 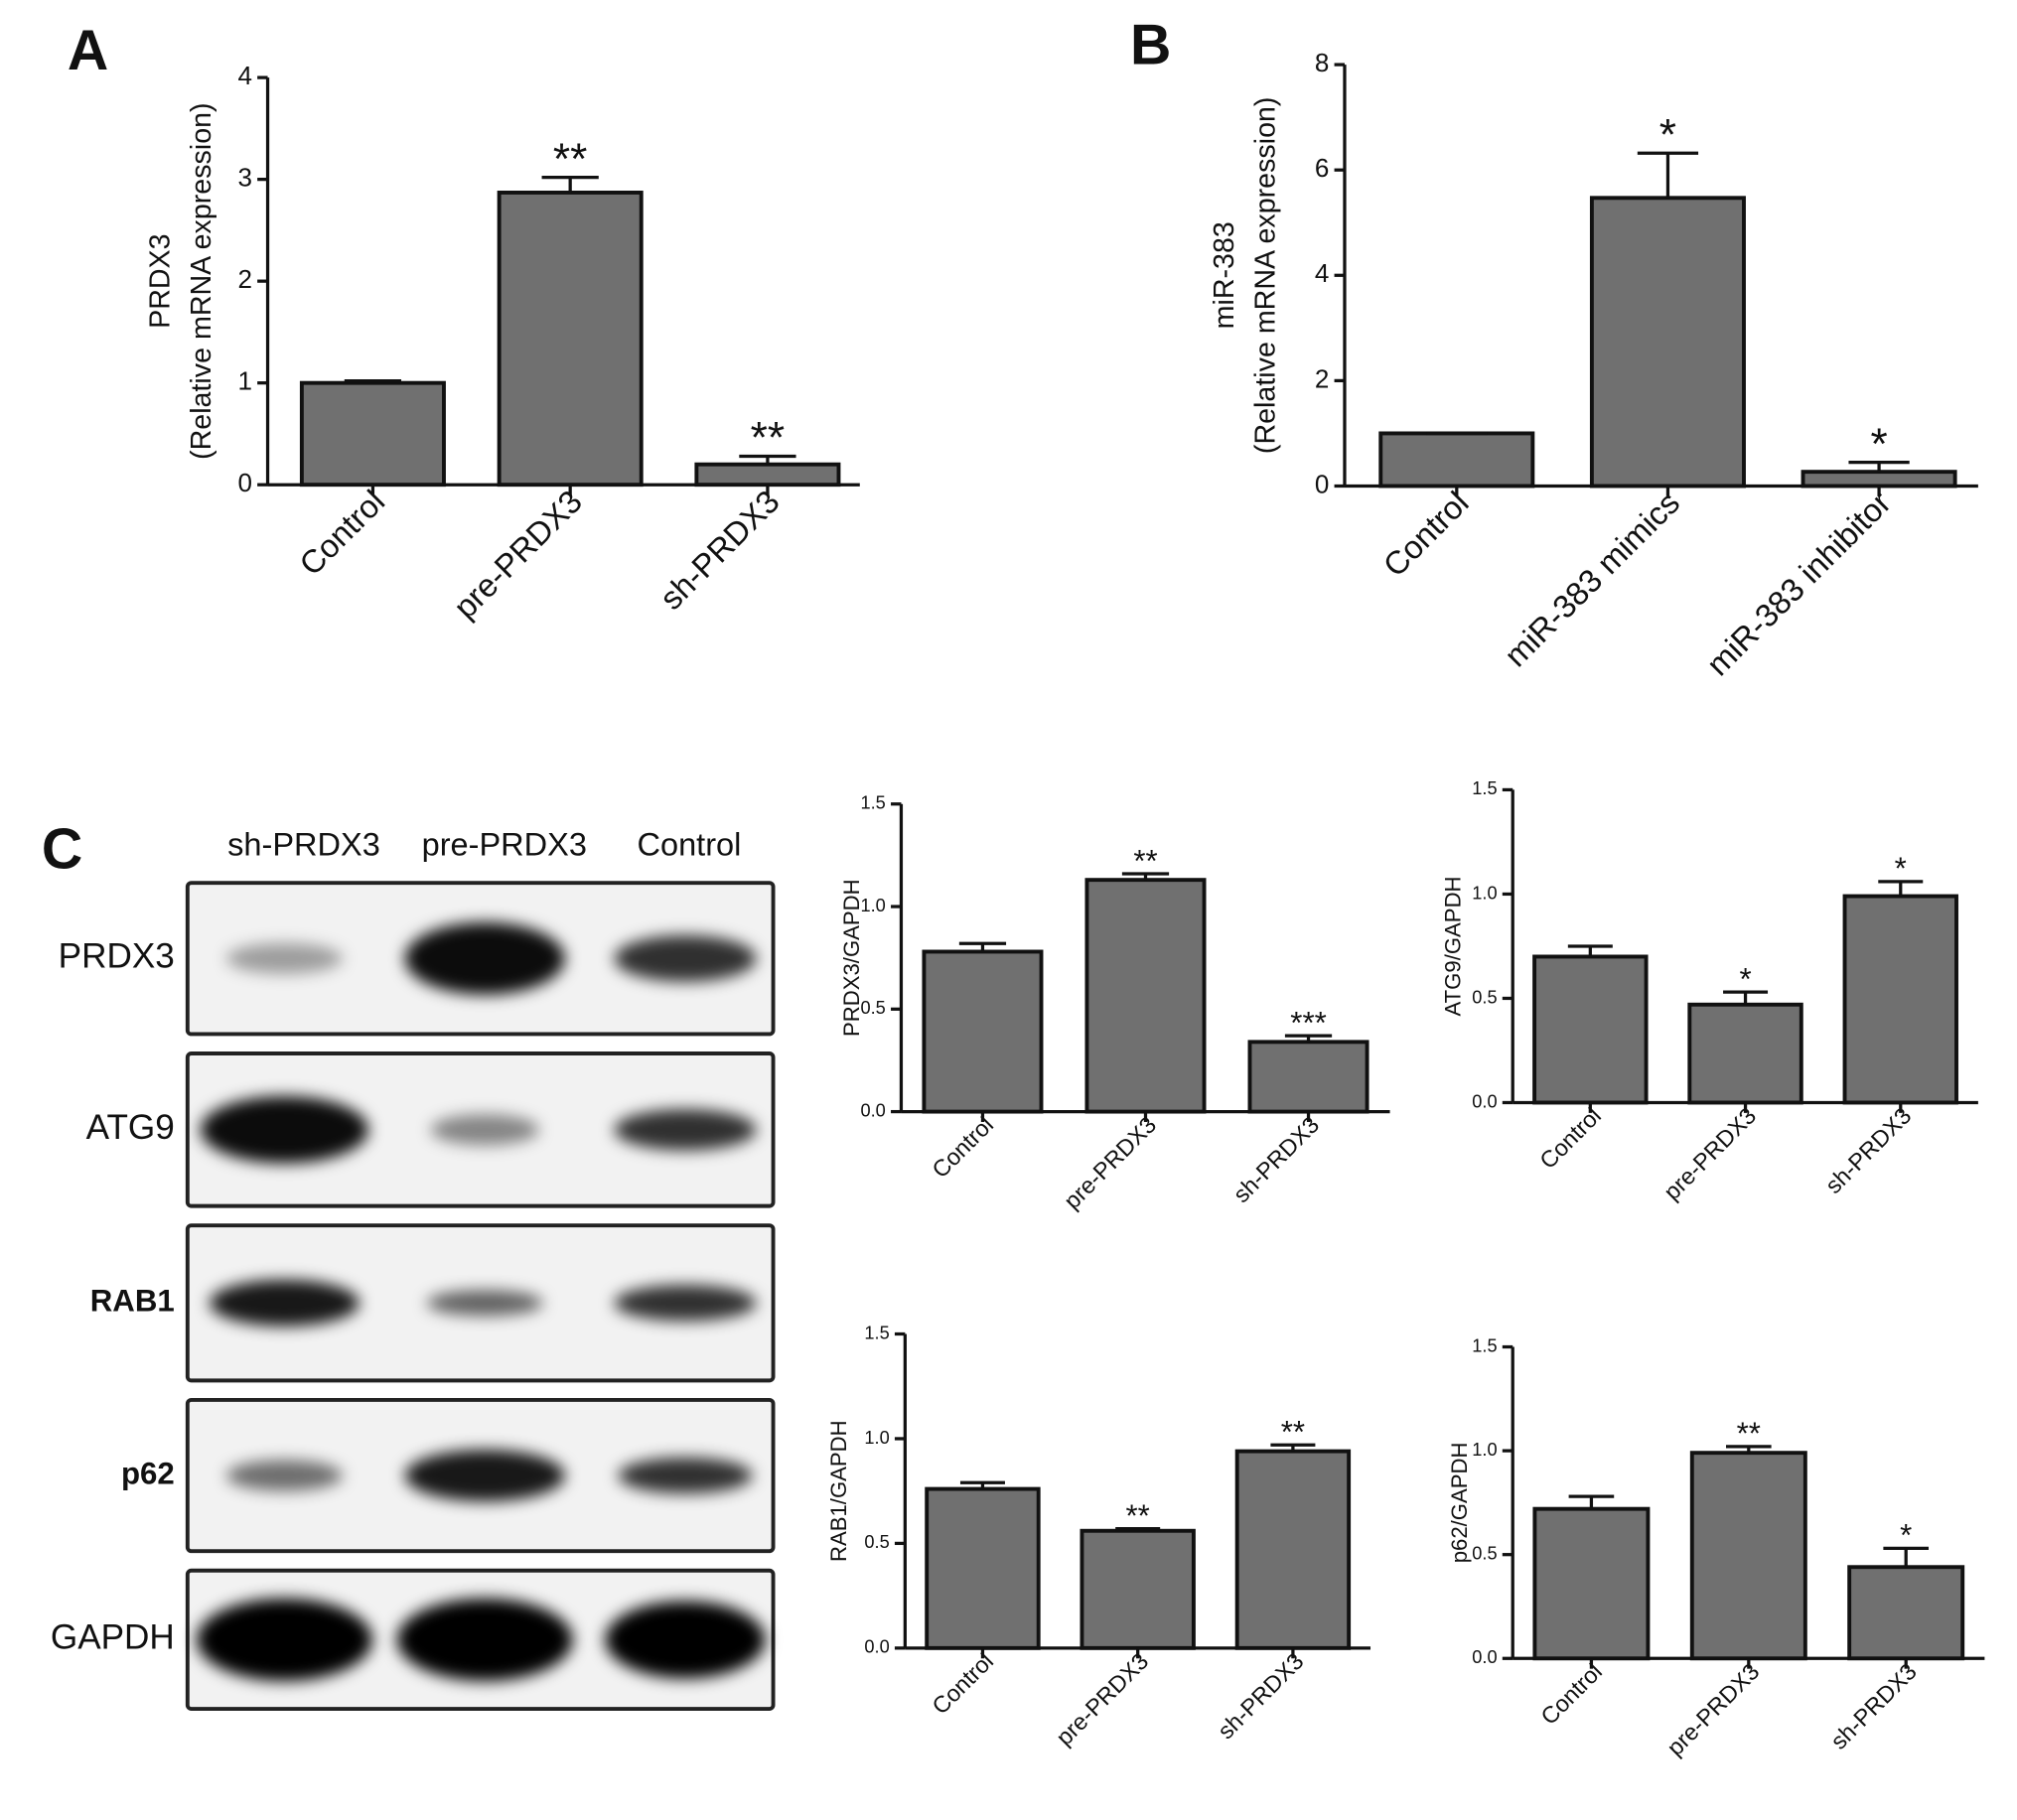 What do you see at coordinates (838, 1491) in the screenshot?
I see `y-axis-label: RAB1/GAPDH` at bounding box center [838, 1491].